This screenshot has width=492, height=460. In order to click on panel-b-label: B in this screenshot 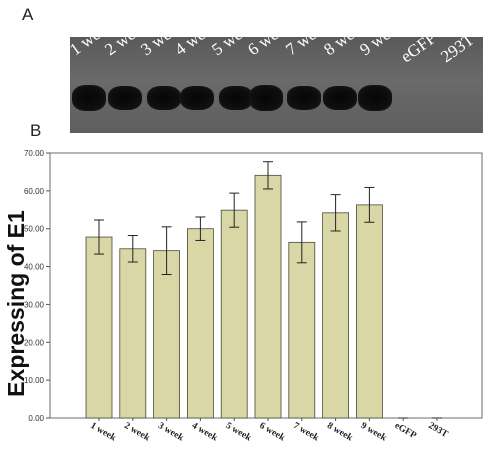, I will do `click(36, 130)`.